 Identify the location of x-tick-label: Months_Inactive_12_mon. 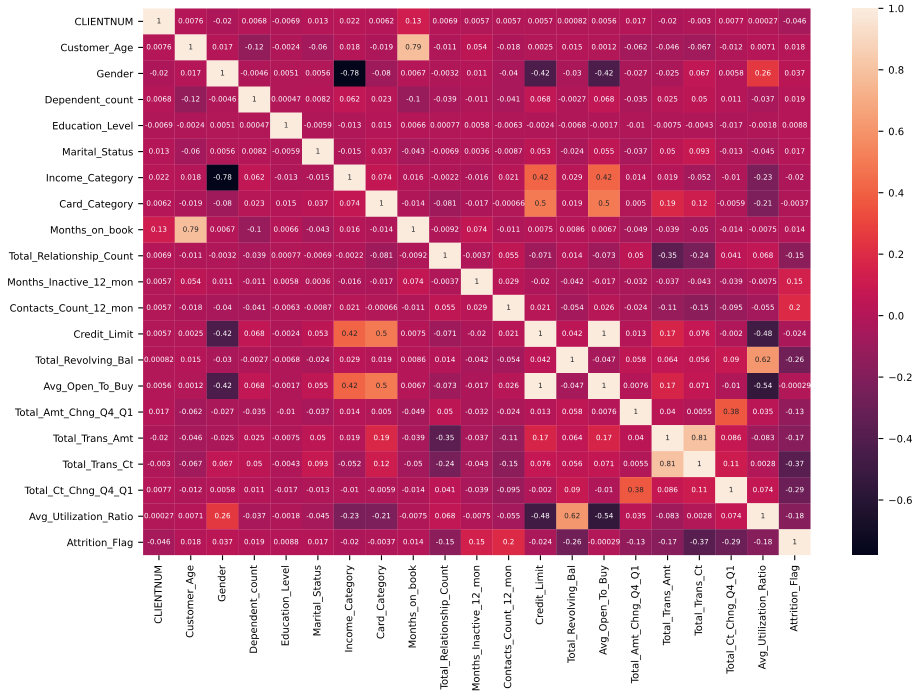
(477, 628).